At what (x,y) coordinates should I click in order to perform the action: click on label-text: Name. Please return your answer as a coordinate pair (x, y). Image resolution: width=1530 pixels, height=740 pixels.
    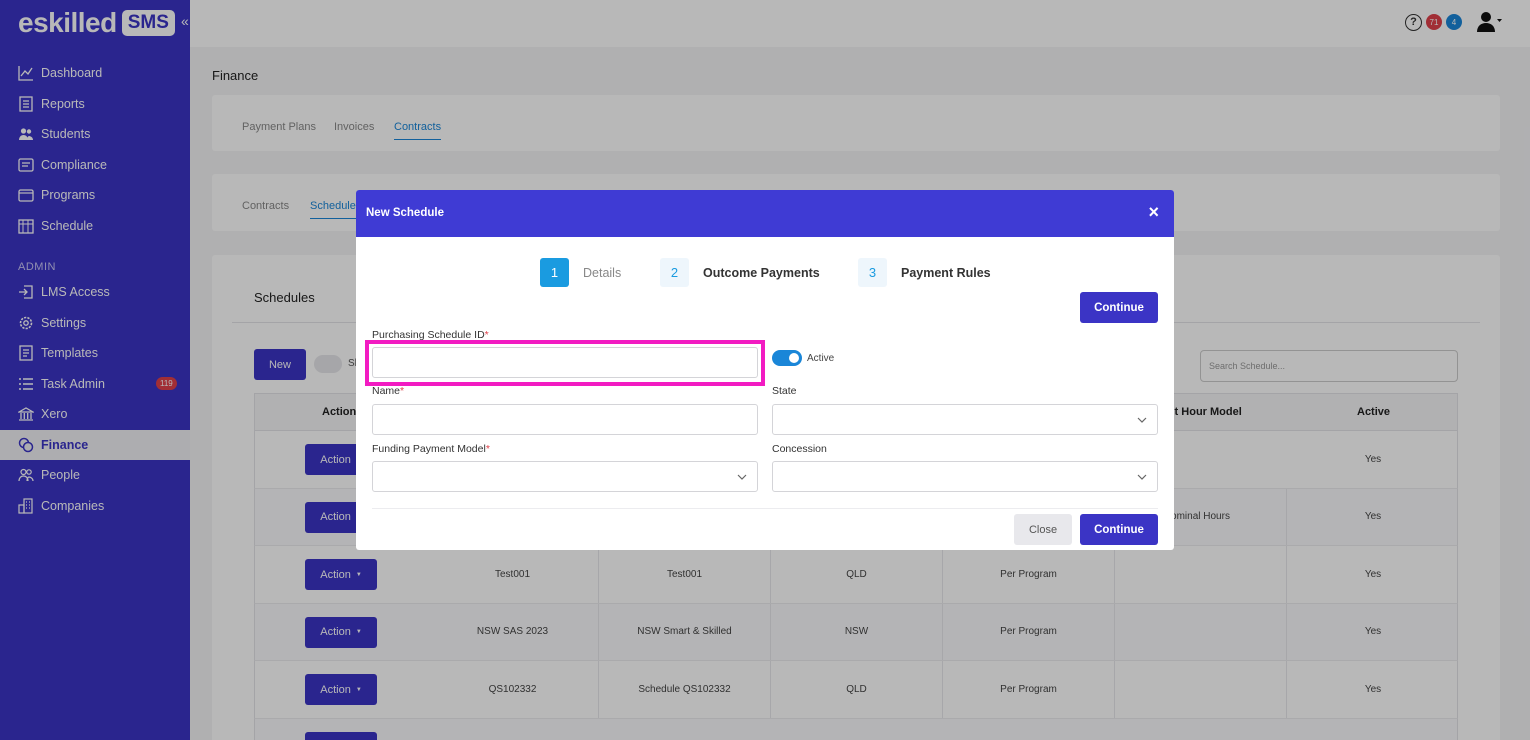
    Looking at the image, I should click on (386, 391).